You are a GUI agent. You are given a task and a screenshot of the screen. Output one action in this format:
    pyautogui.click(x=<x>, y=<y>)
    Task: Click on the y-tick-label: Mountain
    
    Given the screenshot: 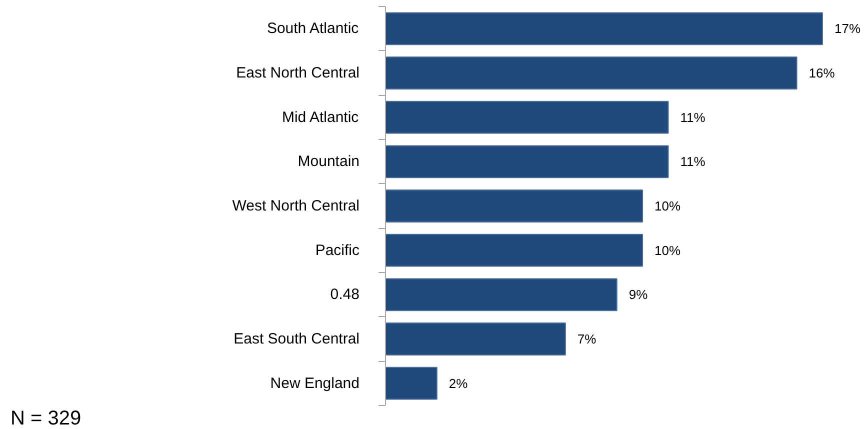 What is the action you would take?
    pyautogui.click(x=329, y=161)
    